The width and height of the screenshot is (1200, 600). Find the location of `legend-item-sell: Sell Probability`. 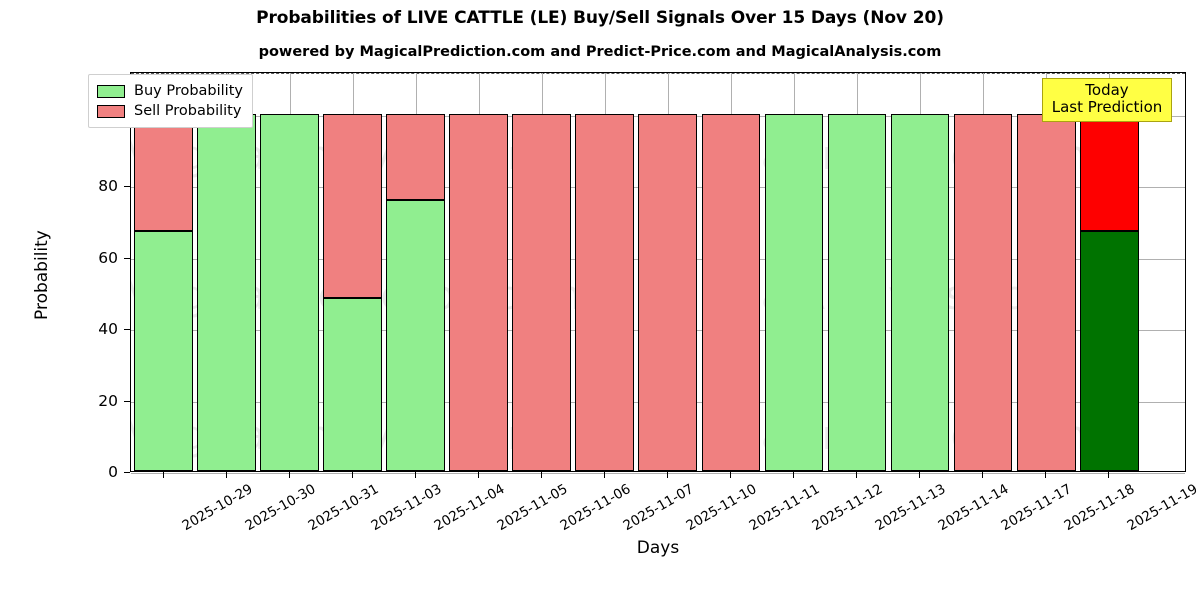

legend-item-sell: Sell Probability is located at coordinates (170, 111).